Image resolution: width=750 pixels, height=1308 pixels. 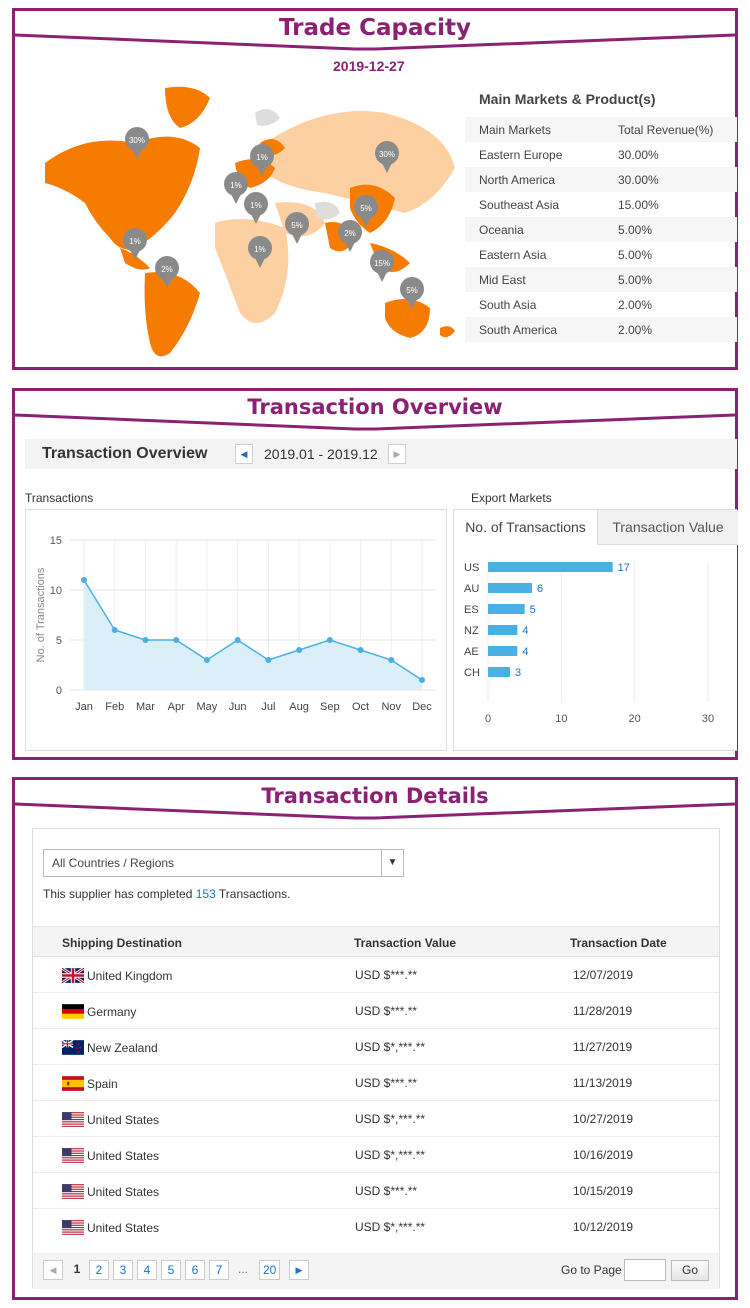 What do you see at coordinates (195, 1270) in the screenshot?
I see `page-6: 6` at bounding box center [195, 1270].